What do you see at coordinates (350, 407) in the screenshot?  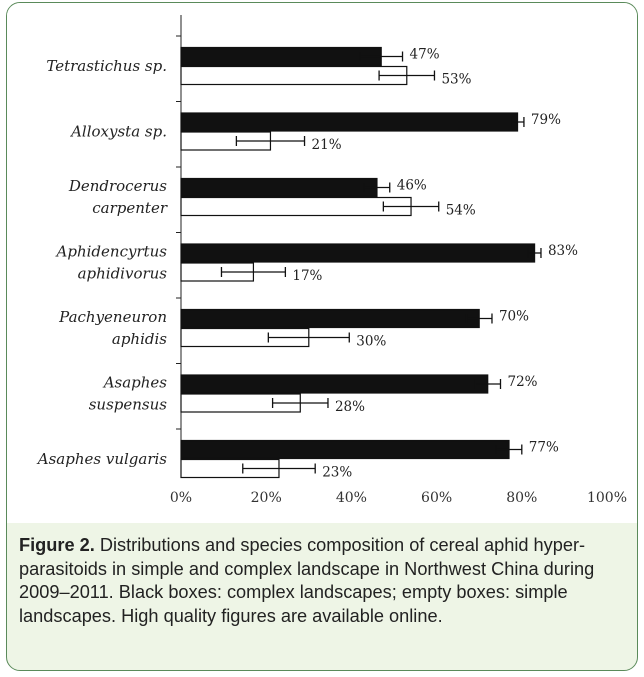 I see `data-label: 28%` at bounding box center [350, 407].